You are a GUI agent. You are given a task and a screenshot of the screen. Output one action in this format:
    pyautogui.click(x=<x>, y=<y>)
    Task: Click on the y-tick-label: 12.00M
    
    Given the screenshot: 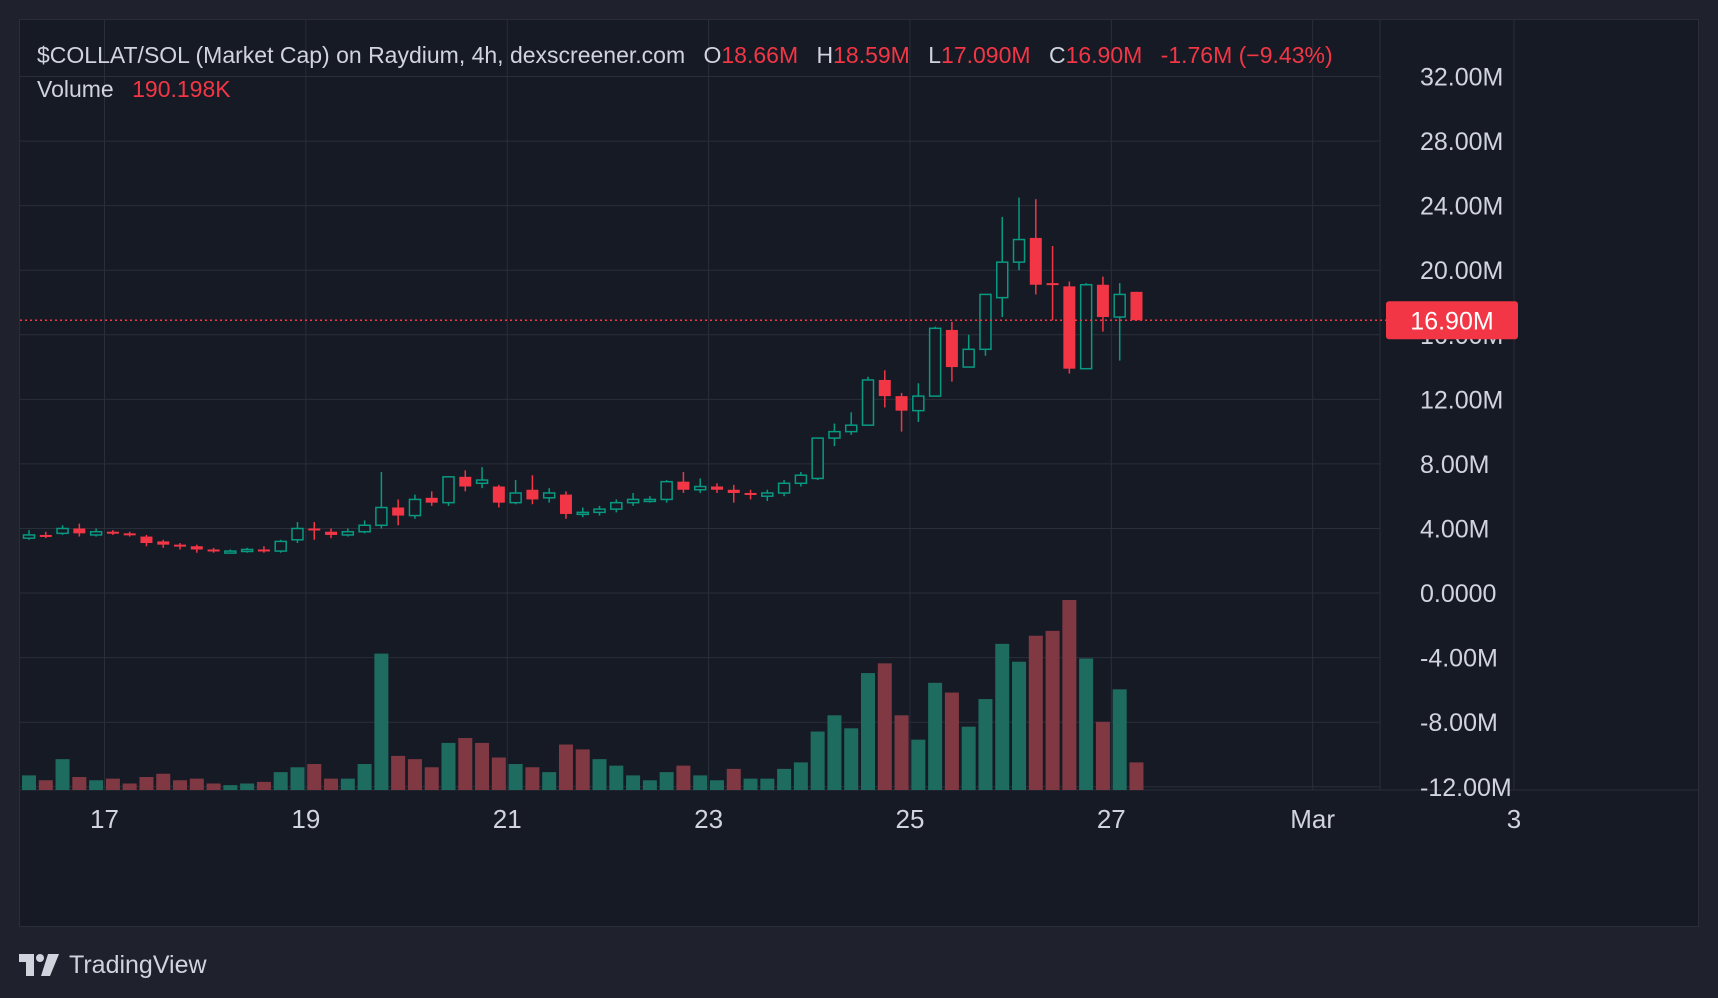 What is the action you would take?
    pyautogui.click(x=1461, y=400)
    